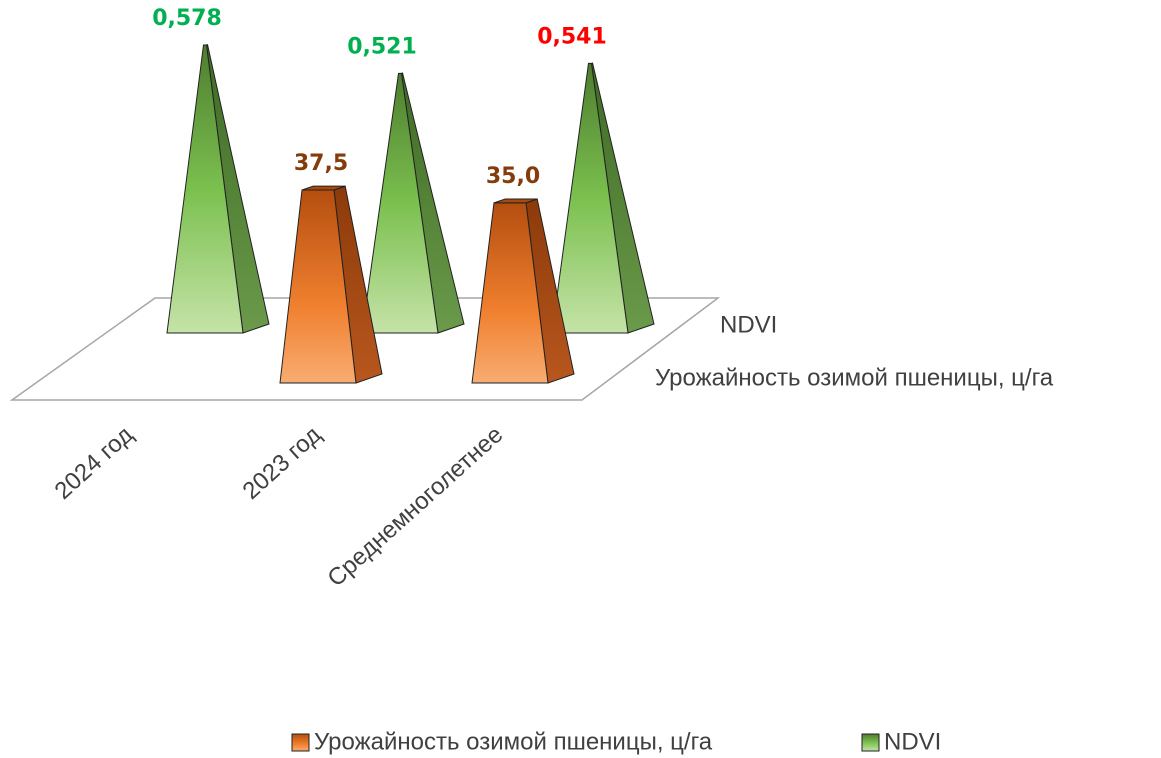 This screenshot has width=1161, height=758. What do you see at coordinates (854, 377) in the screenshot?
I see `series-axis-label: Урожайность озимой пшеницы, ц/га` at bounding box center [854, 377].